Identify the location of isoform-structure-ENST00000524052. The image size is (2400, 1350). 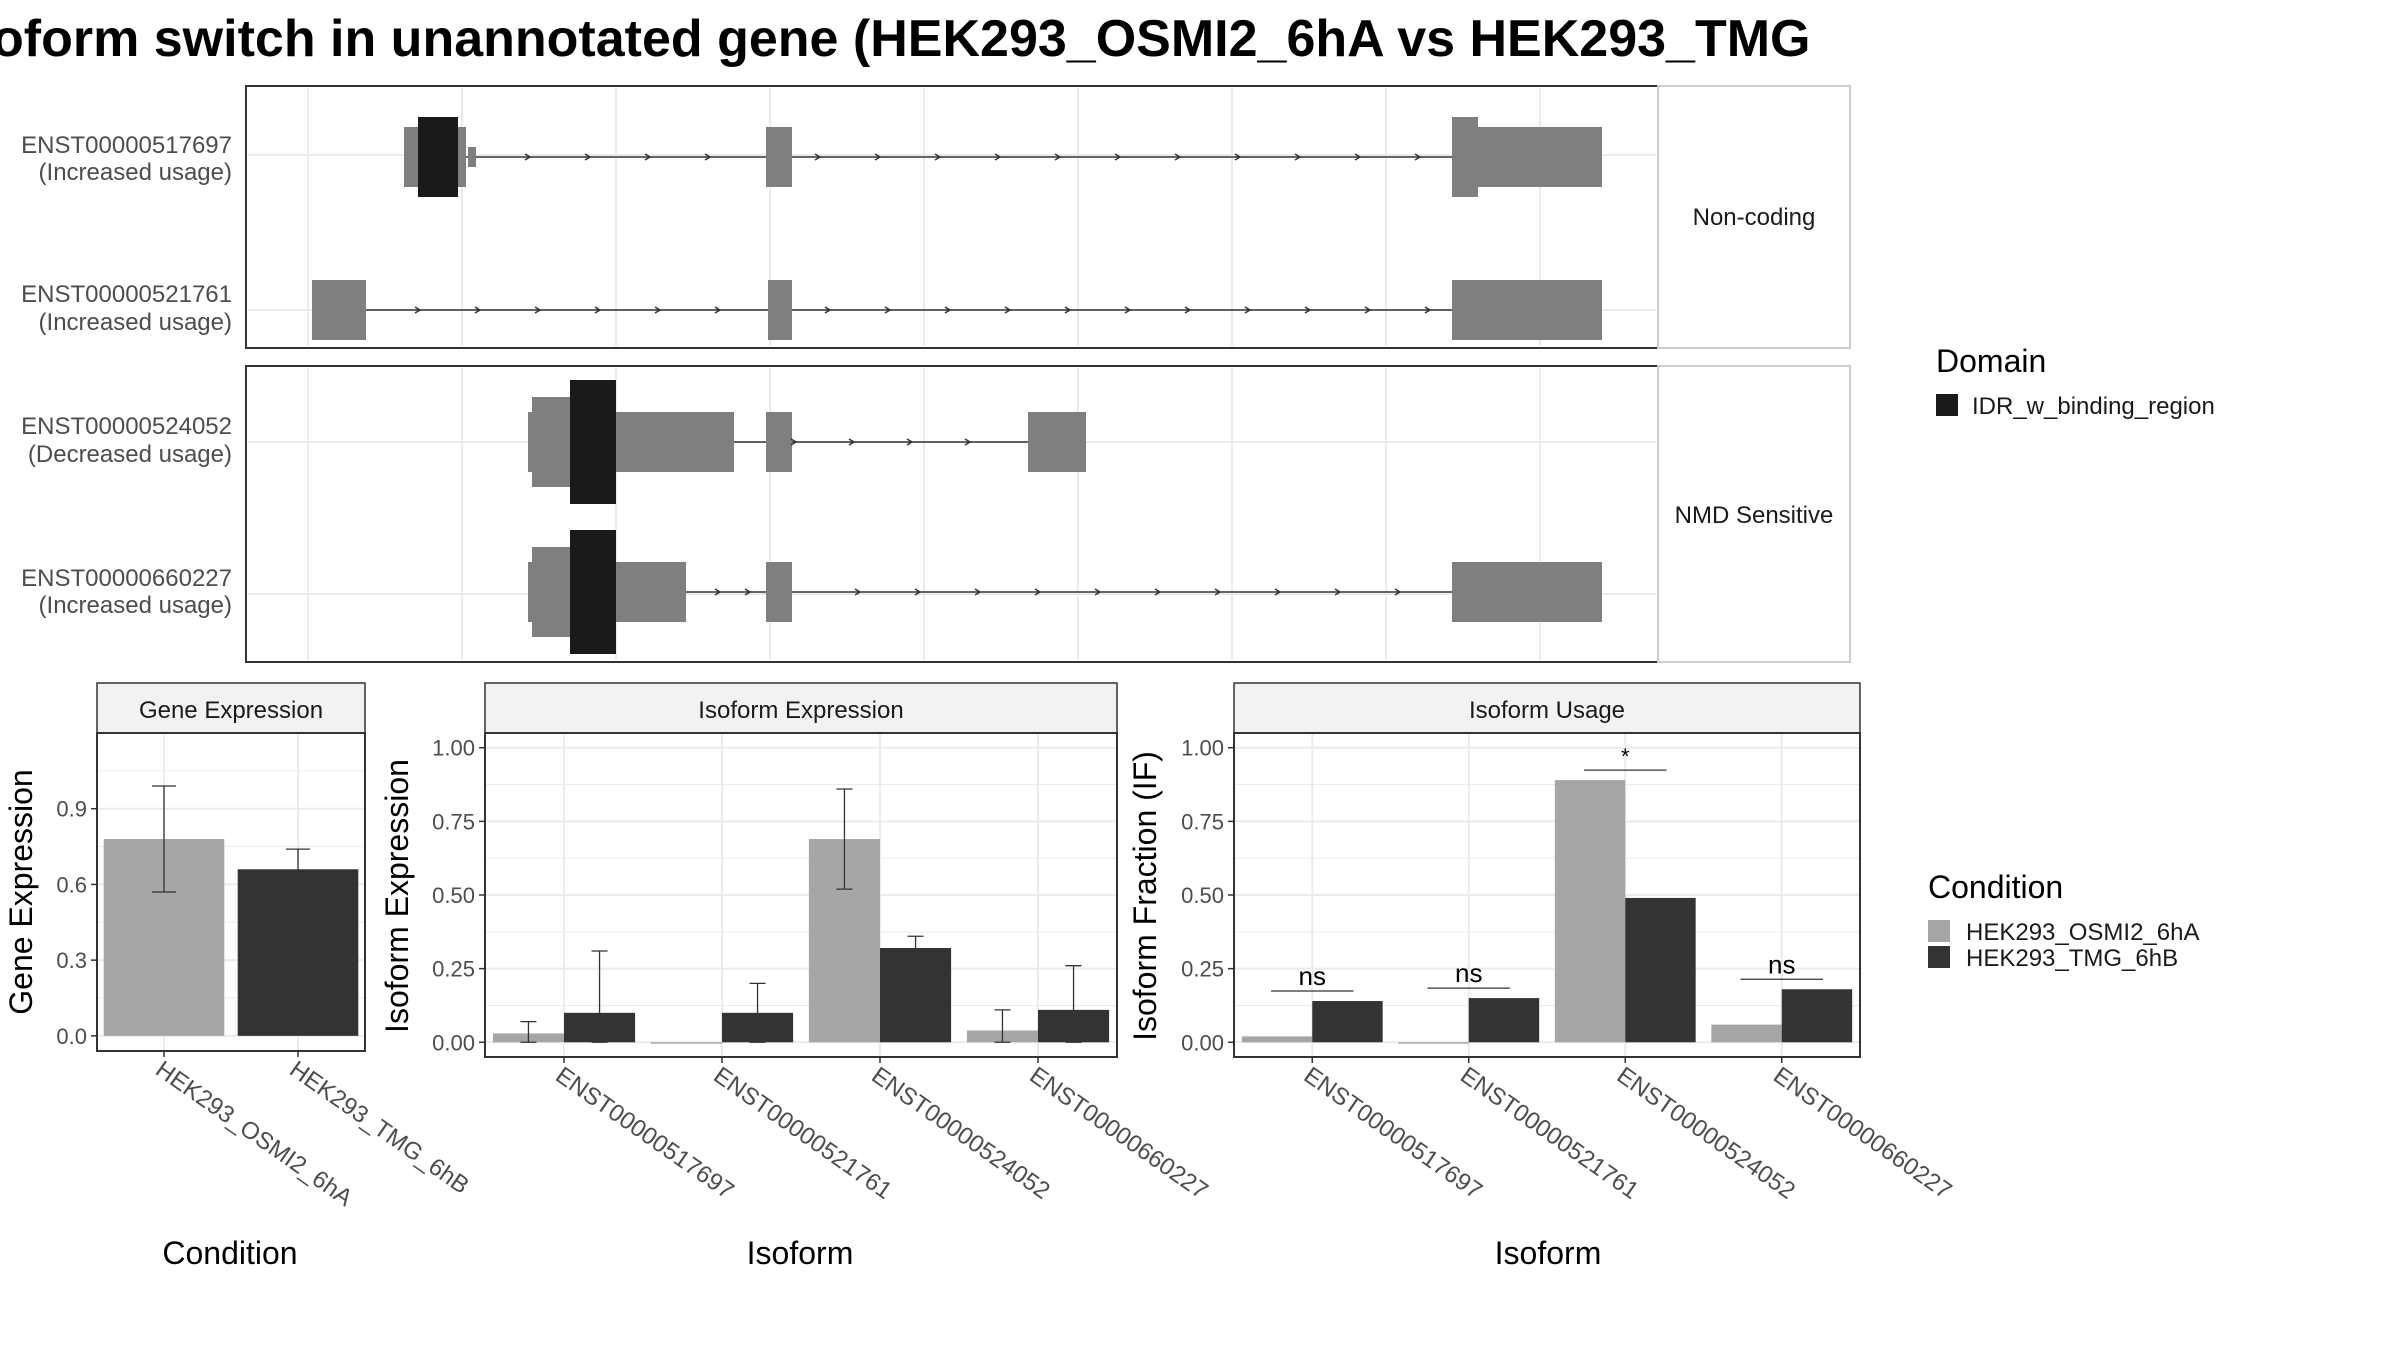
(809, 442).